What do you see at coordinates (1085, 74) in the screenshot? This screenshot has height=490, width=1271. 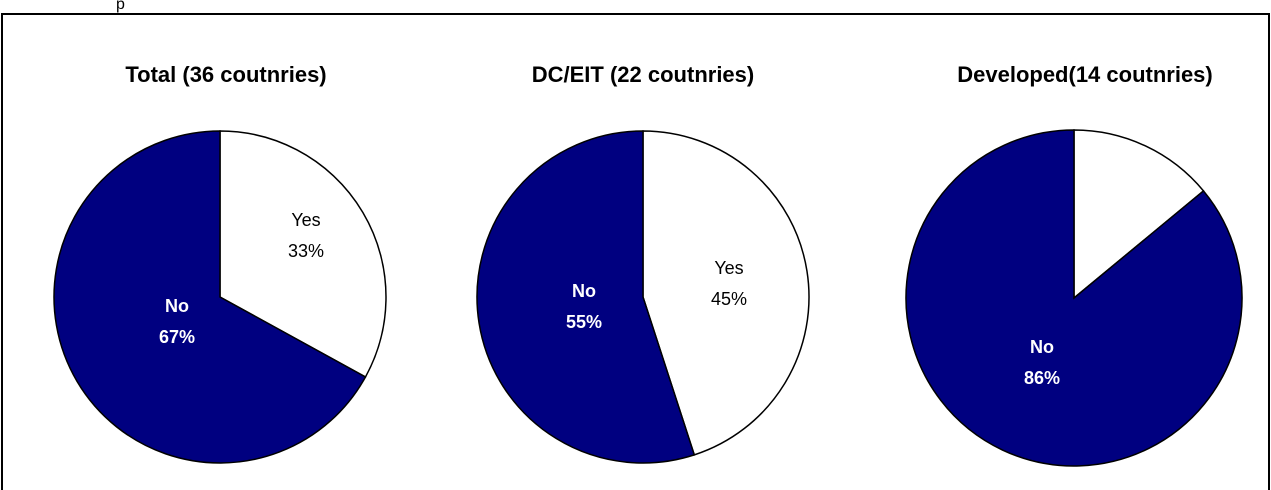 I see `chart-title-developed: Developed(14 coutnries)` at bounding box center [1085, 74].